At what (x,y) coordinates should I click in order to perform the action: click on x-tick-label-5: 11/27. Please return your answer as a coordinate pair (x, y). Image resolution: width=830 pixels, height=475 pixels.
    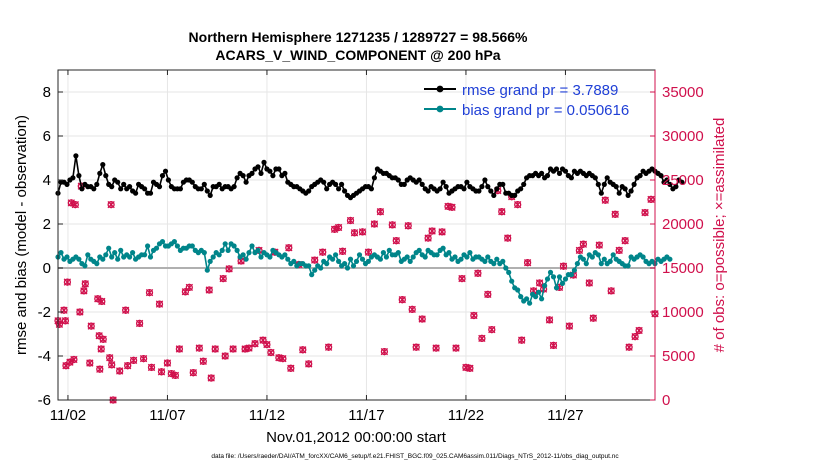
    Looking at the image, I should click on (565, 415).